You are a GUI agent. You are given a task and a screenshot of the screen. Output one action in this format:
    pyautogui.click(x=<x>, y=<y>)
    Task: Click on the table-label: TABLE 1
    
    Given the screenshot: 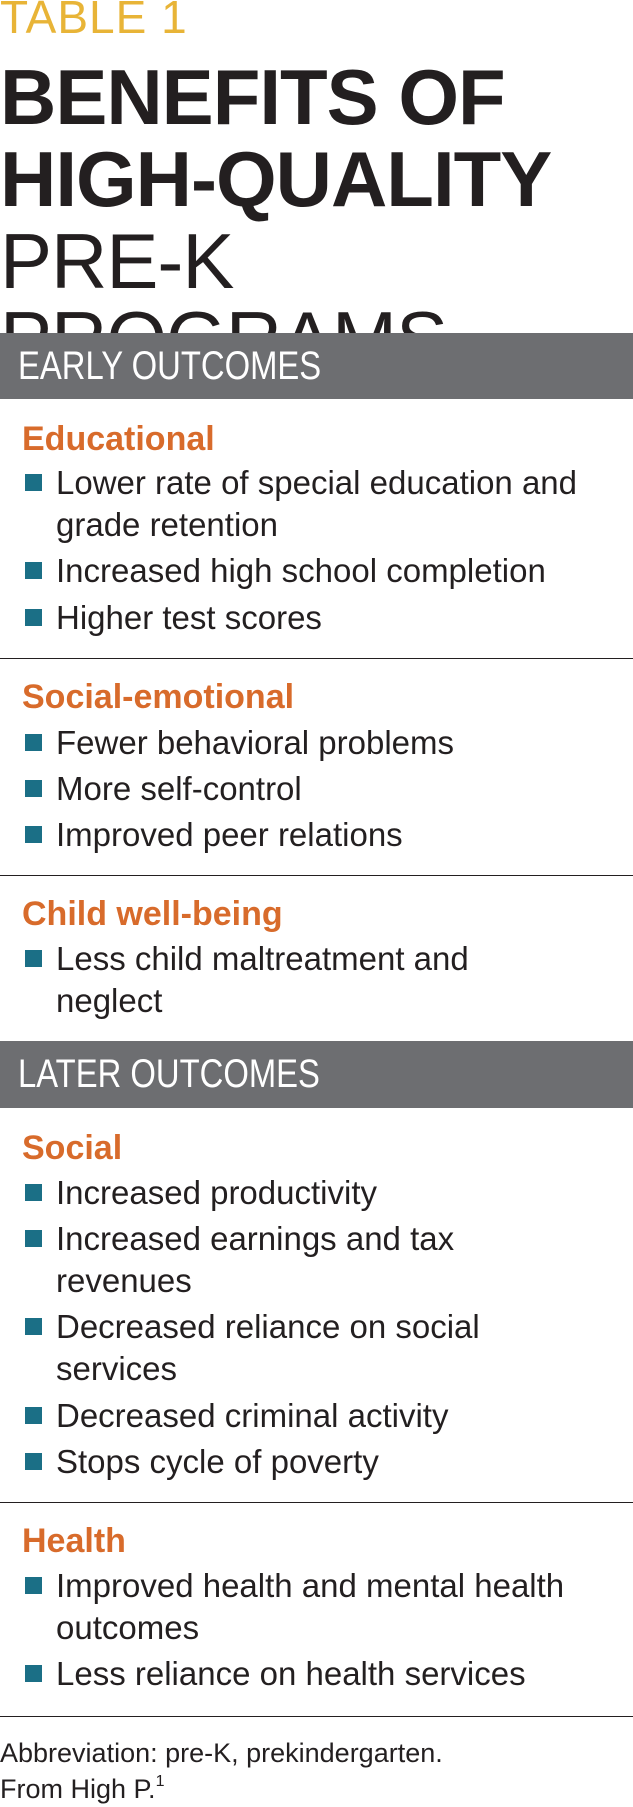 What is the action you would take?
    pyautogui.click(x=94, y=21)
    